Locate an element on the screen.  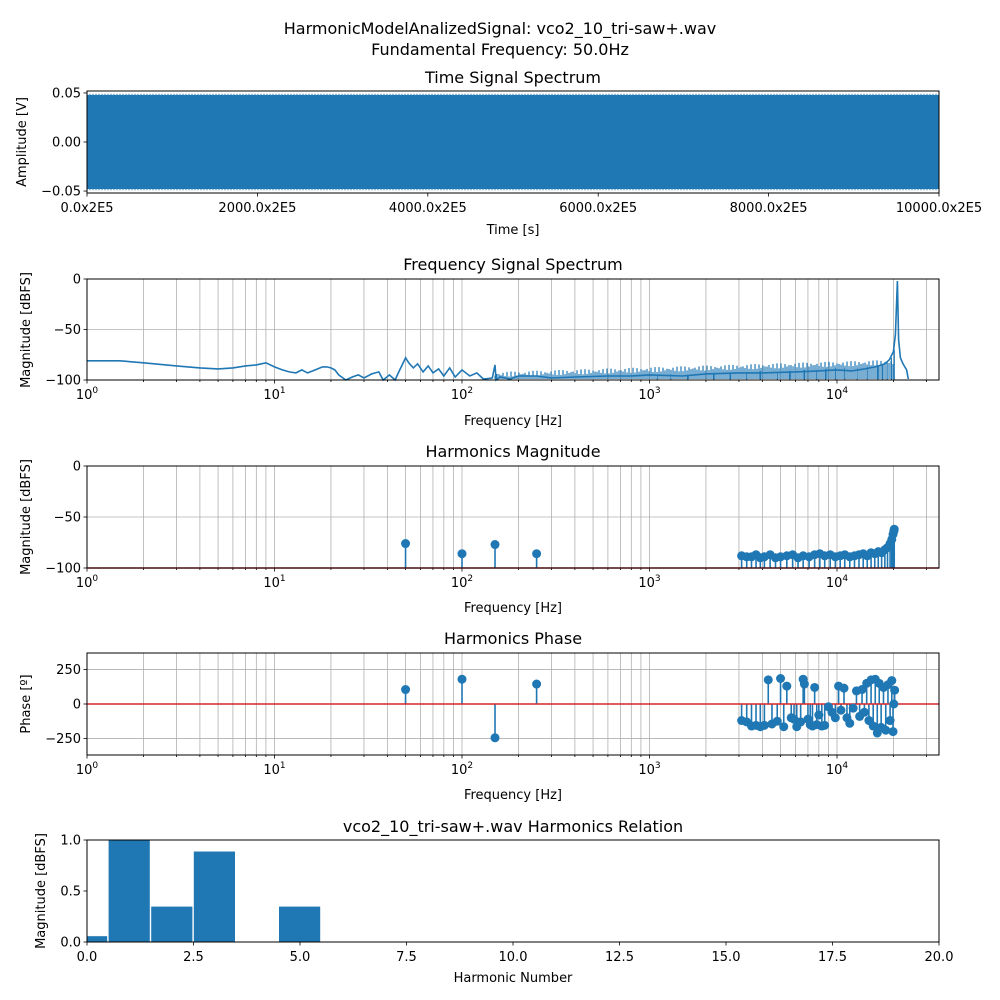
relation-x-tick-label: 2.5 is located at coordinates (193, 957).